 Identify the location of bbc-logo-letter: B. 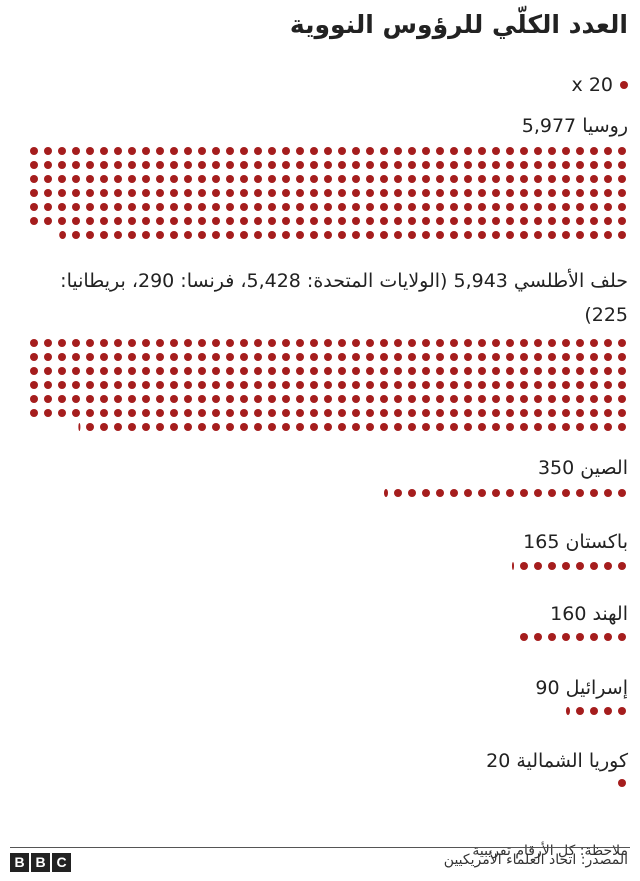
(40, 862).